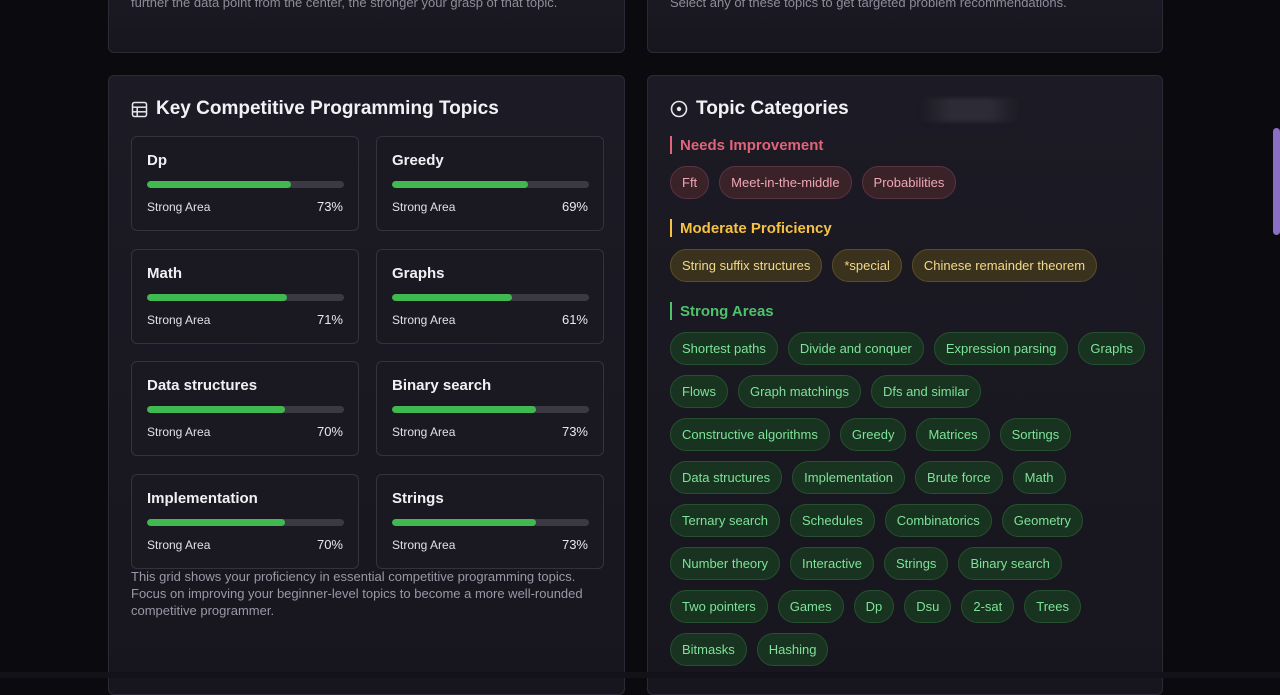 The width and height of the screenshot is (1280, 695). I want to click on topic-tile: Math Strong Area 71%, so click(245, 296).